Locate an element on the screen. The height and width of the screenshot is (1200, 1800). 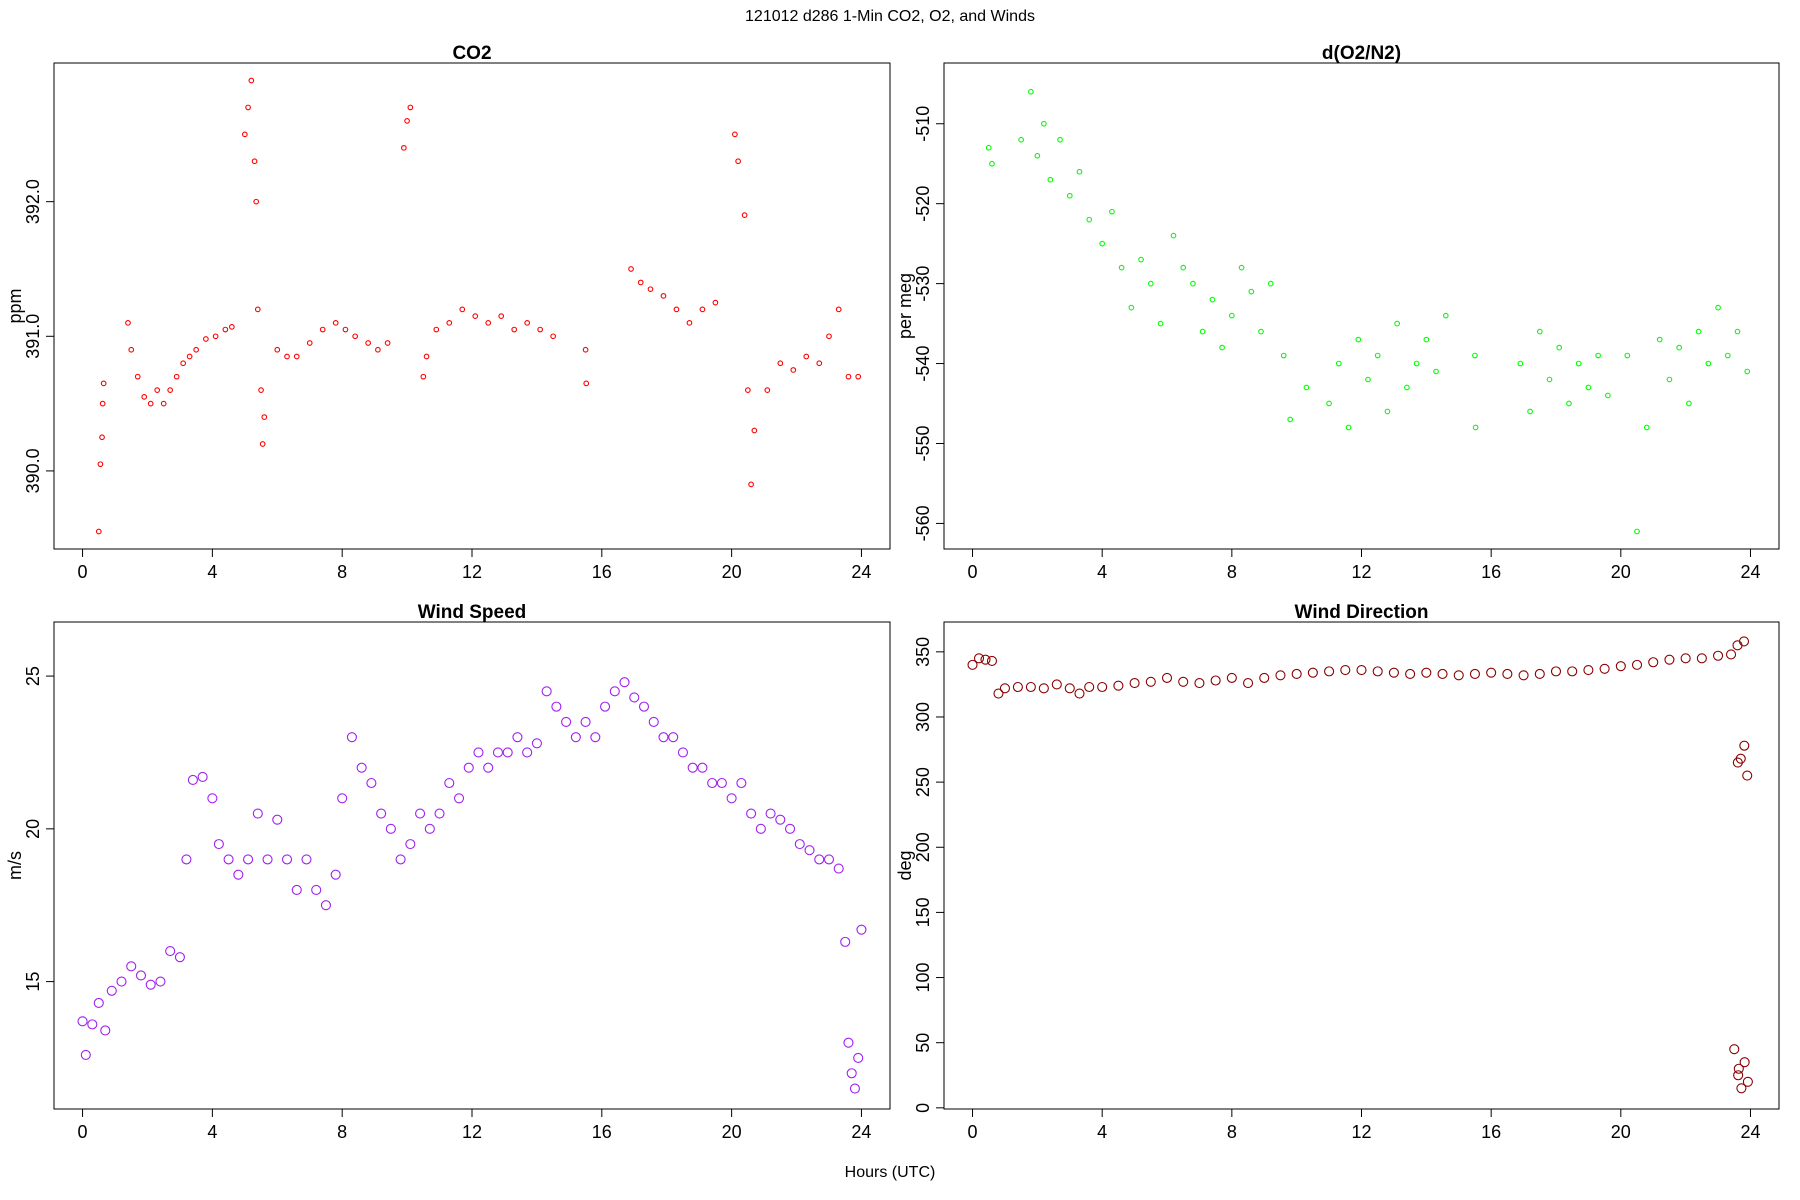
y-tick-label: -560 is located at coordinates (923, 523).